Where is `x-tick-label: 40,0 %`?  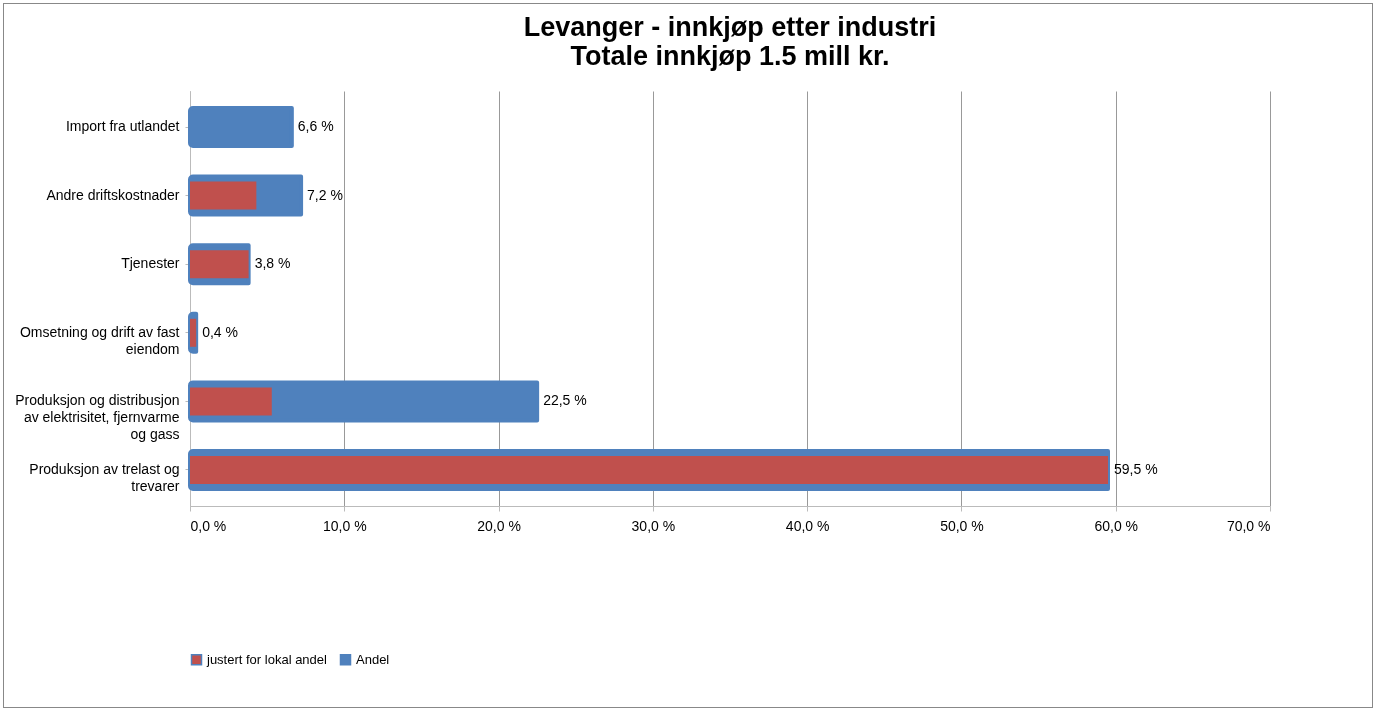
x-tick-label: 40,0 % is located at coordinates (807, 525).